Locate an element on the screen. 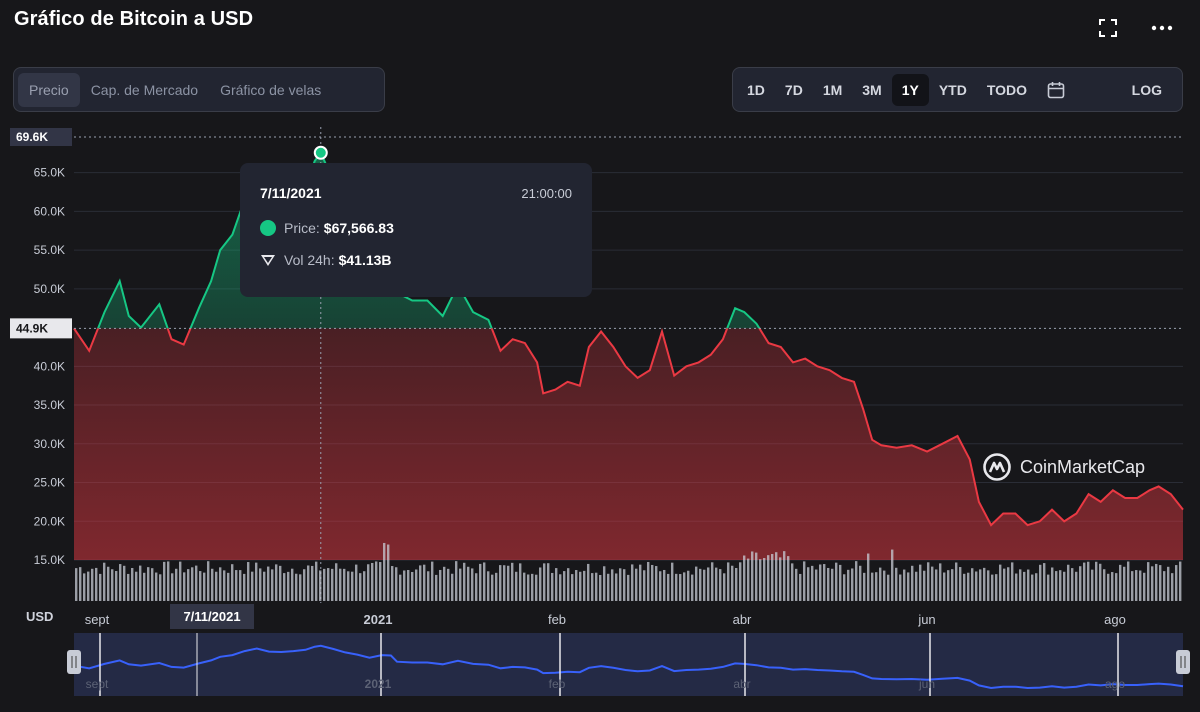  navigator-tick-label: sept is located at coordinates (97, 684).